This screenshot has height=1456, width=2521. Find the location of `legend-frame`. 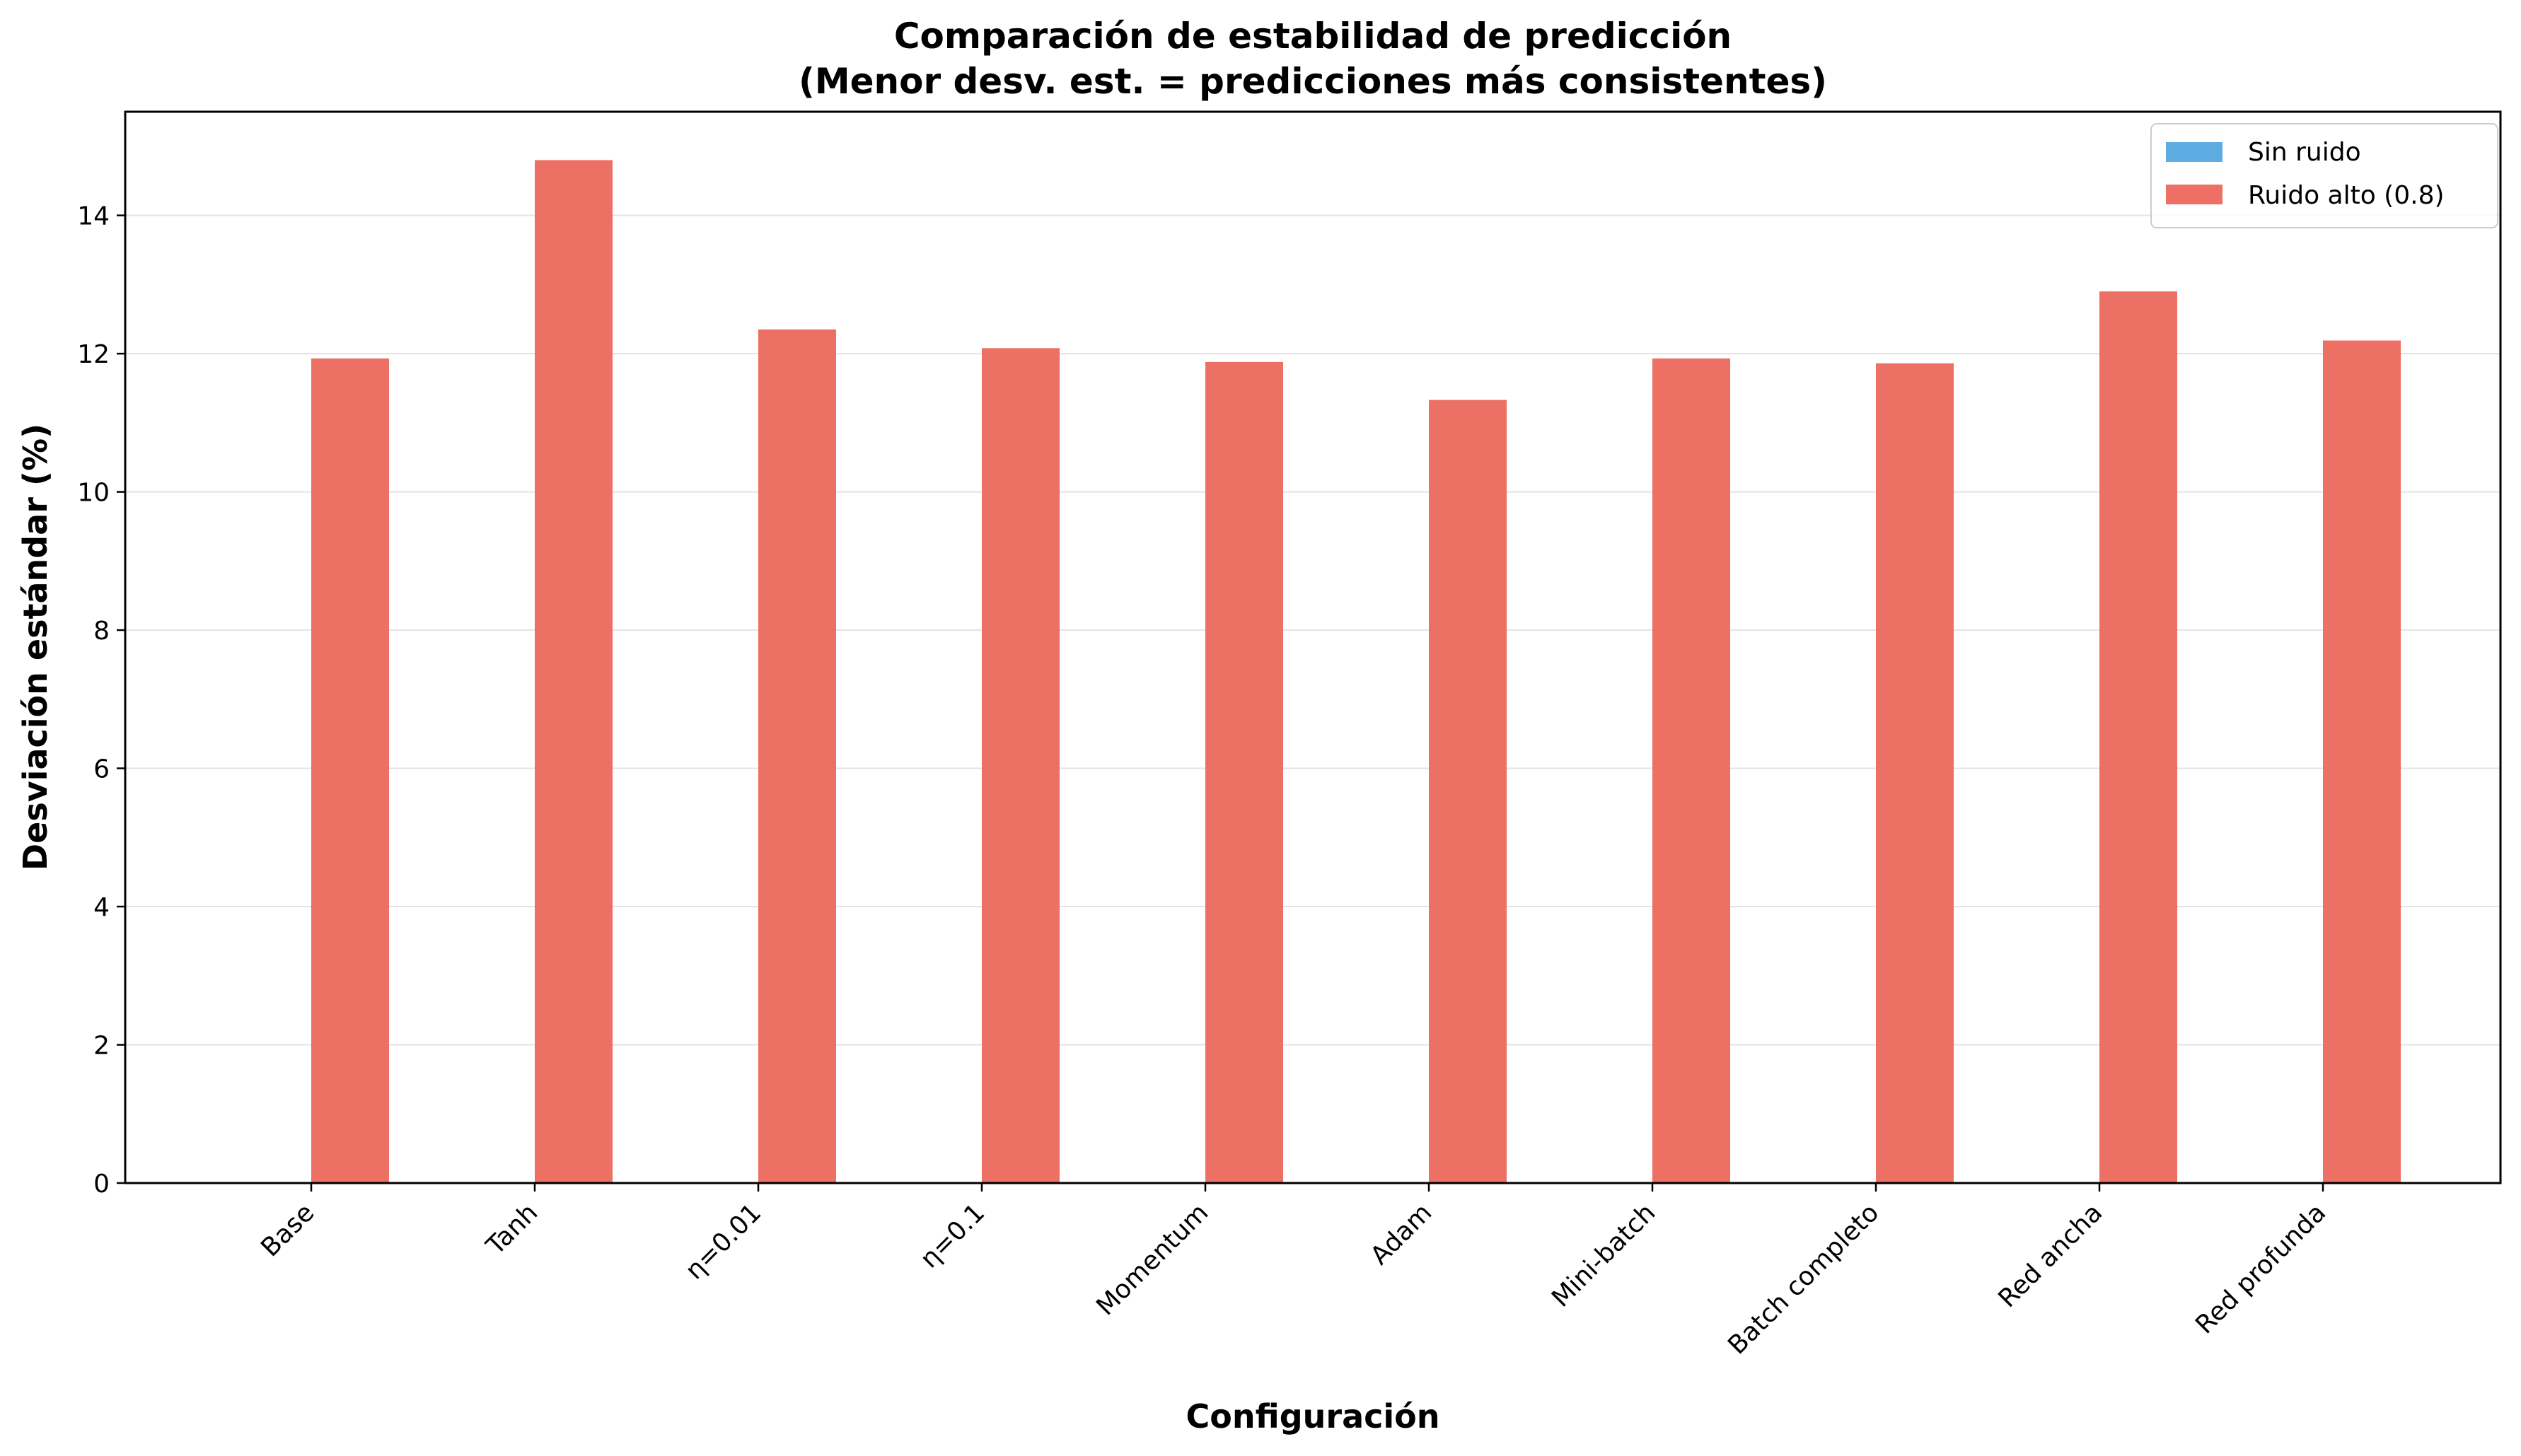

legend-frame is located at coordinates (2324, 176).